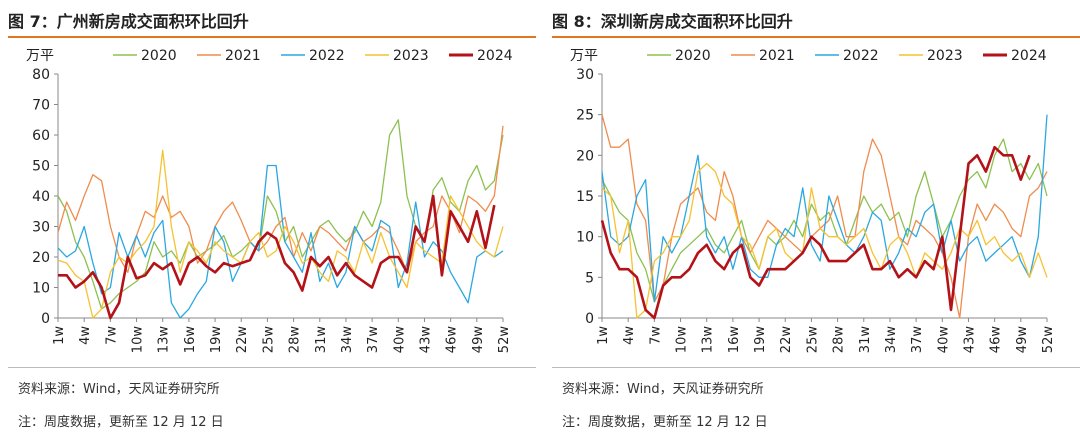 This screenshot has width=1080, height=437. I want to click on y-tick-label: 70, so click(41, 106).